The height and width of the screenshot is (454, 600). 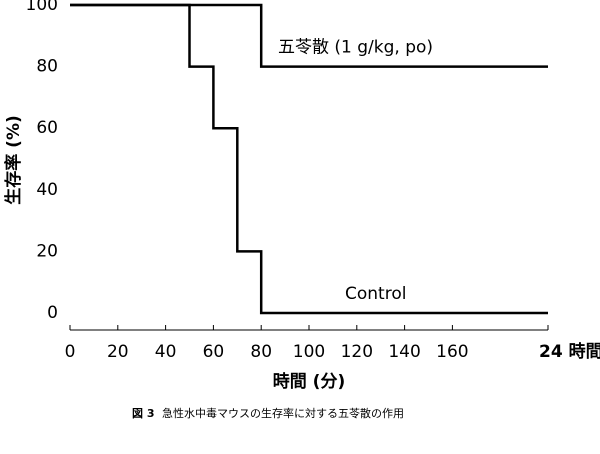 What do you see at coordinates (70, 352) in the screenshot?
I see `x-tick-label: 0` at bounding box center [70, 352].